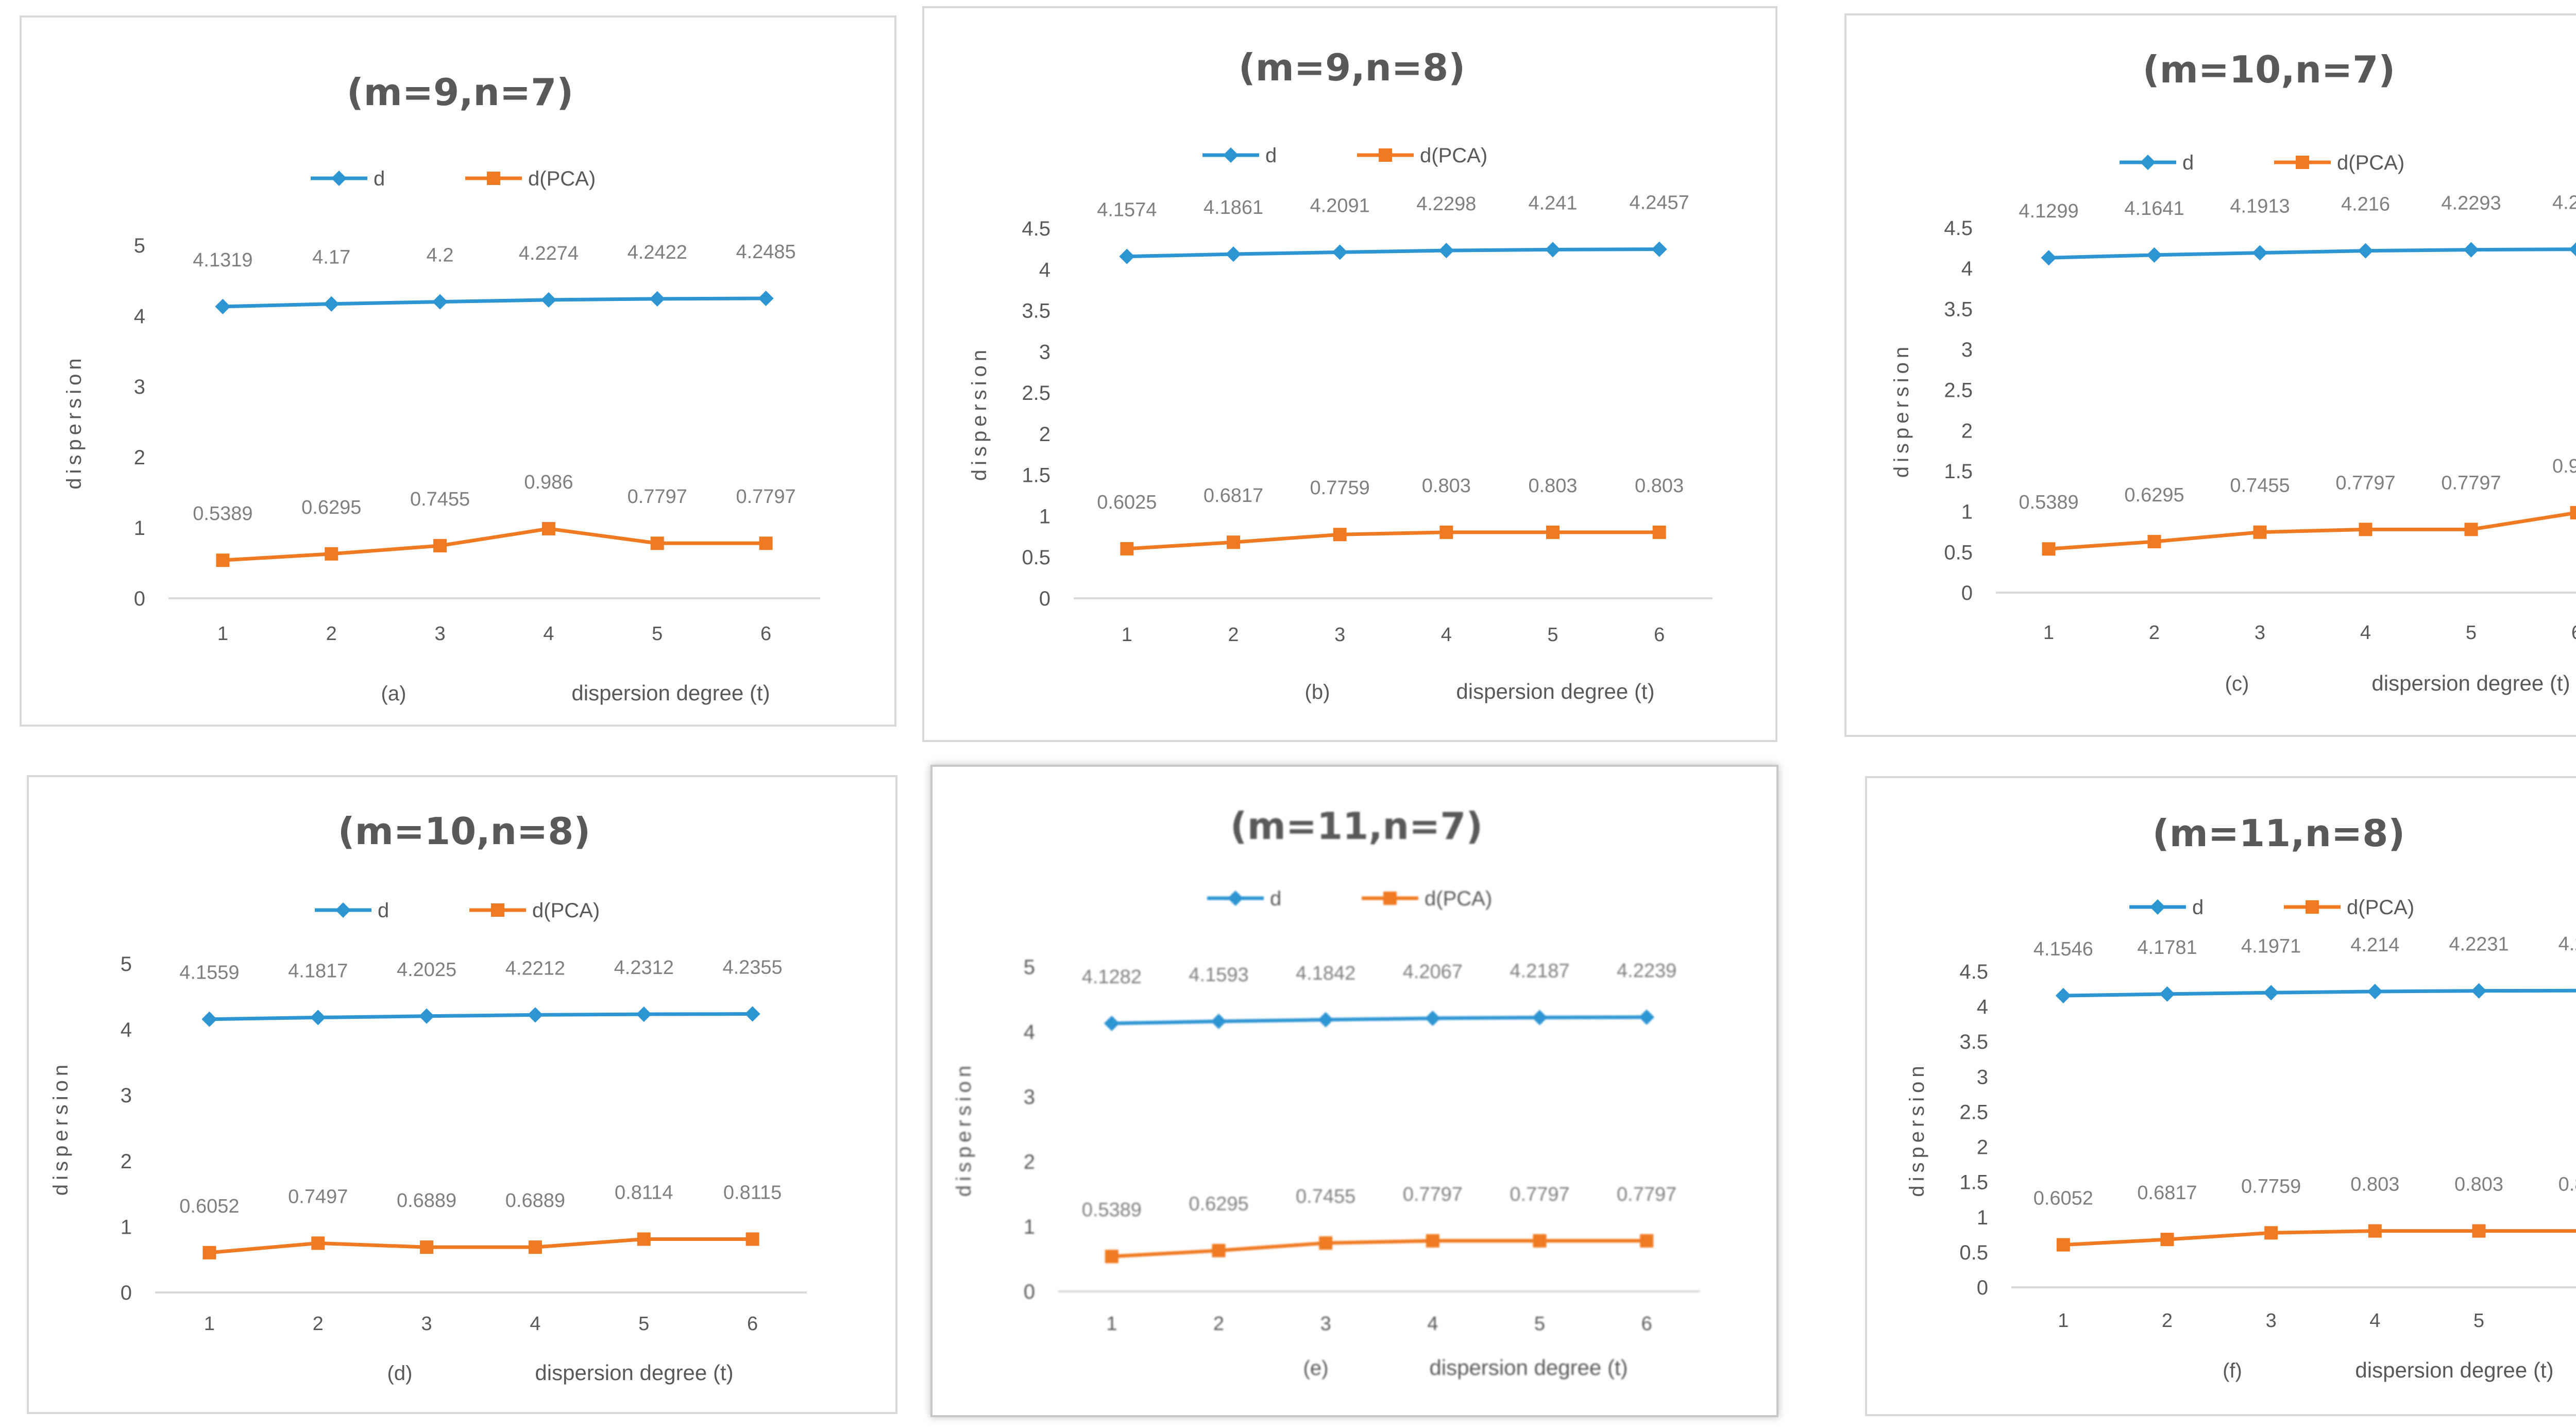  I want to click on series-d-pca: 0.5389 0.6295 0.7455 0.986 0.7797 0.7797, so click(494, 519).